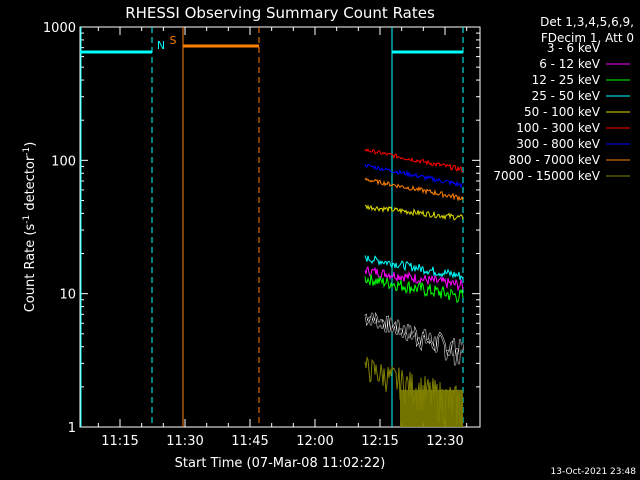  What do you see at coordinates (249, 441) in the screenshot?
I see `x-tick-label: 11:45` at bounding box center [249, 441].